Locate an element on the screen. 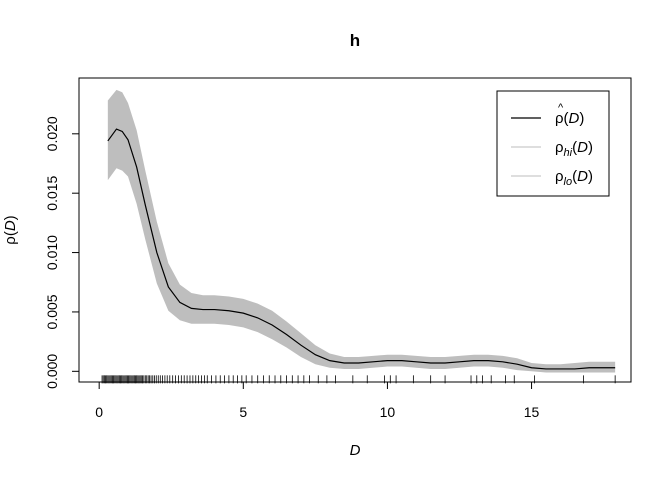  y-axis-title: ρ(D) is located at coordinates (10, 229).